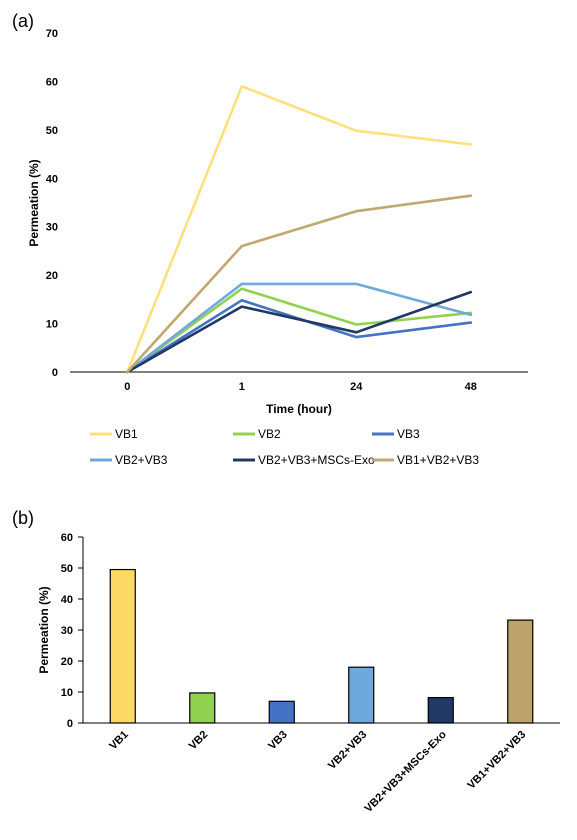 This screenshot has width=577, height=840. Describe the element at coordinates (496, 760) in the screenshot. I see `panel-b-x-tick-vb1-vb2-vb3: VB1+VB2+VB3` at that location.